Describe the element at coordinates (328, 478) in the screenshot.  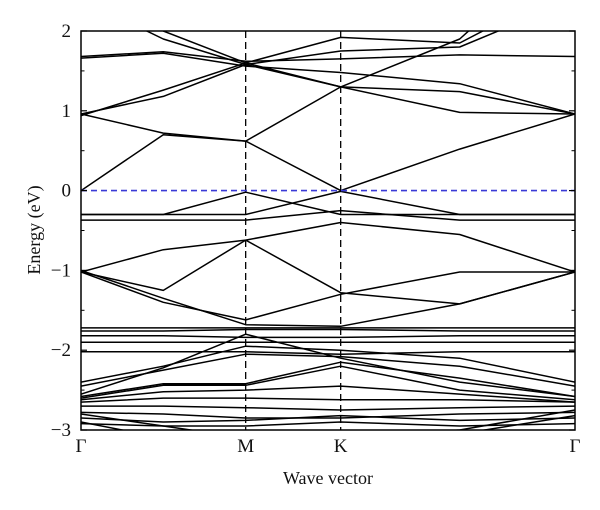
I see `x-axis-label: Wave vector` at that location.